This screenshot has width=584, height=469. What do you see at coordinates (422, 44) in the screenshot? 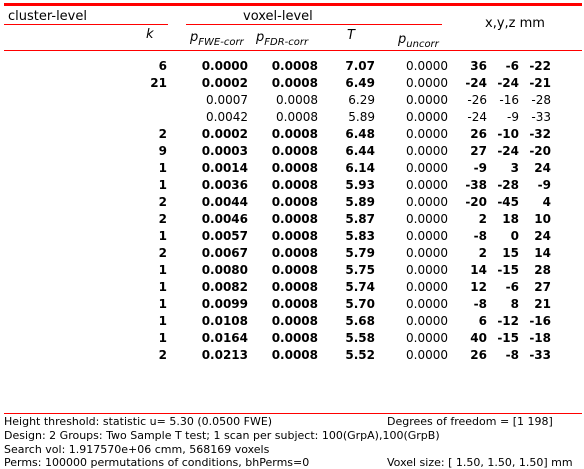
I see `p-uncorr-subscript: uncorr` at bounding box center [422, 44].